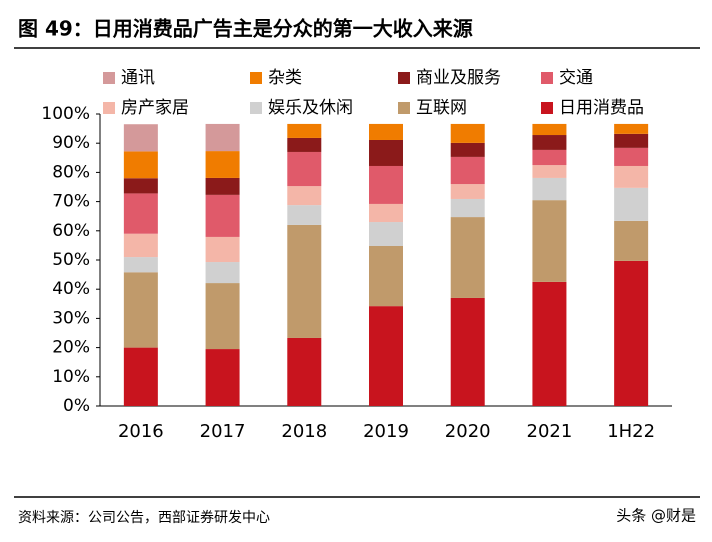 The height and width of the screenshot is (542, 712). Describe the element at coordinates (601, 108) in the screenshot. I see `legend-label: 日用消费品` at that location.